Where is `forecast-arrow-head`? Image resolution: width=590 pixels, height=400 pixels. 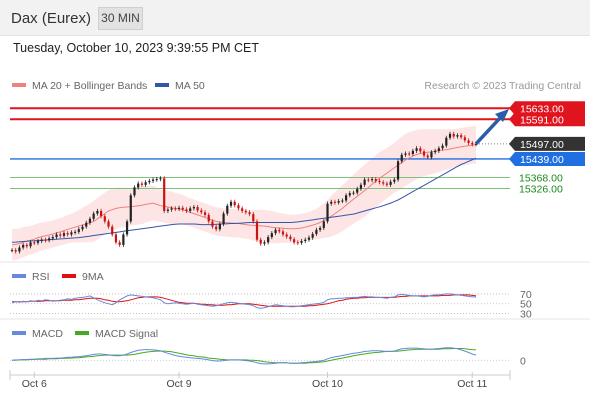
forecast-arrow-head is located at coordinates (502, 115).